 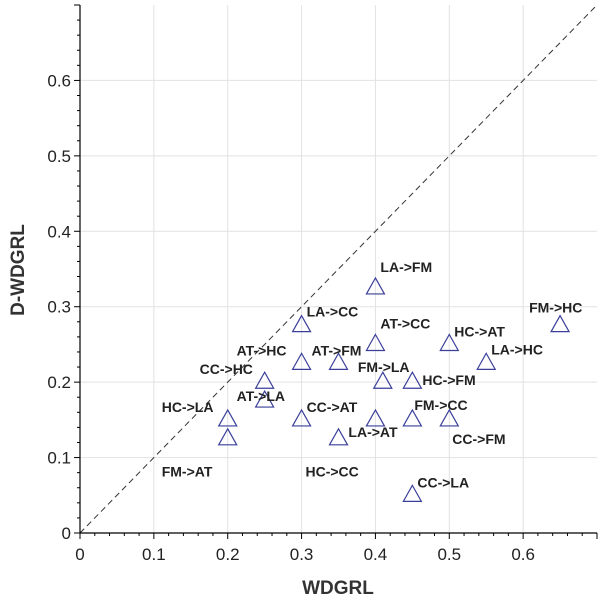 I want to click on x-tick-label: 0.5, so click(x=449, y=554).